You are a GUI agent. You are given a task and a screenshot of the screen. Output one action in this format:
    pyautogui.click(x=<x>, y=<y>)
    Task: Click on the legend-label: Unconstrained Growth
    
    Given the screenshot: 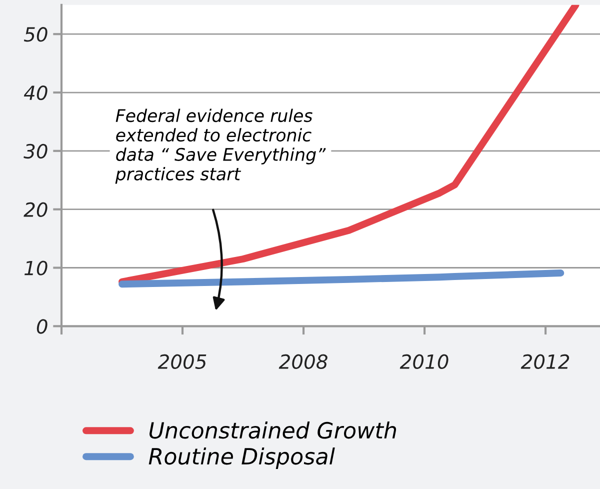 What is the action you would take?
    pyautogui.click(x=273, y=430)
    